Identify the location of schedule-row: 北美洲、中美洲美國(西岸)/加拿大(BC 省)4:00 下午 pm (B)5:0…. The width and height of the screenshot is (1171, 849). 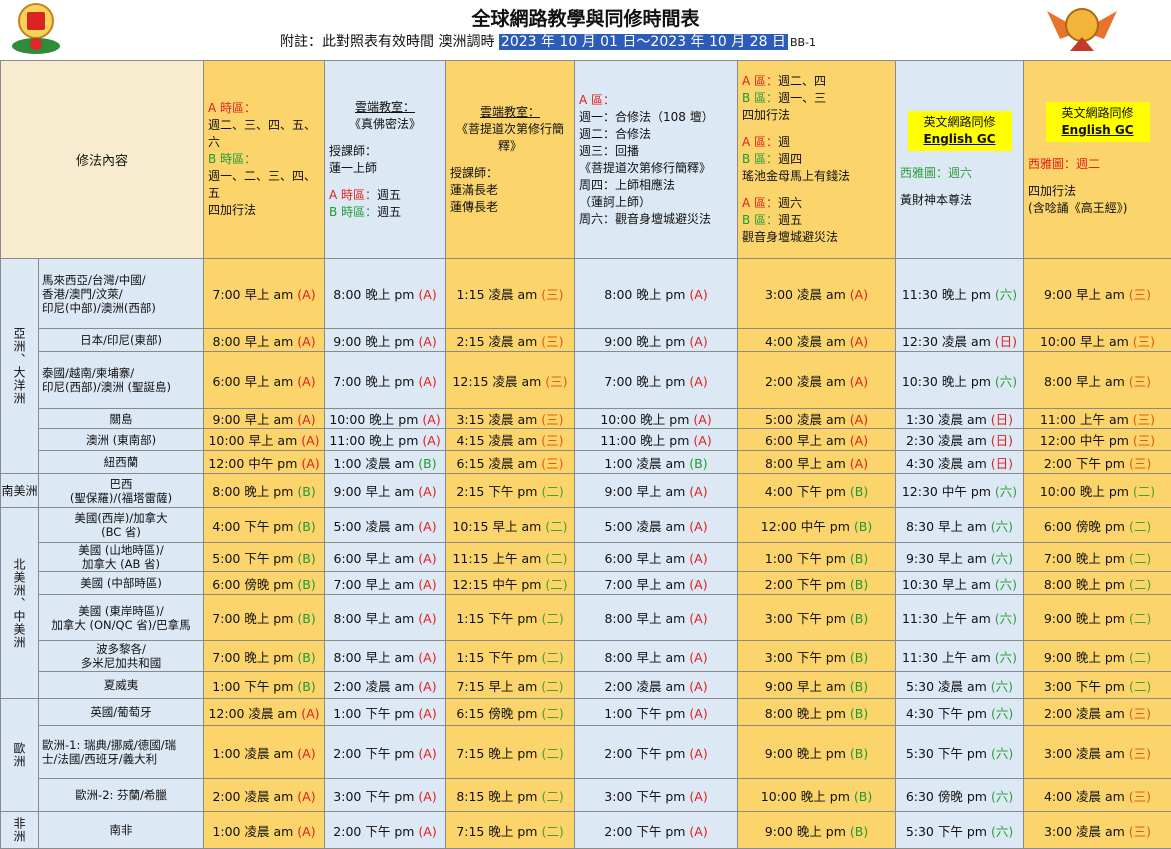
(586, 525).